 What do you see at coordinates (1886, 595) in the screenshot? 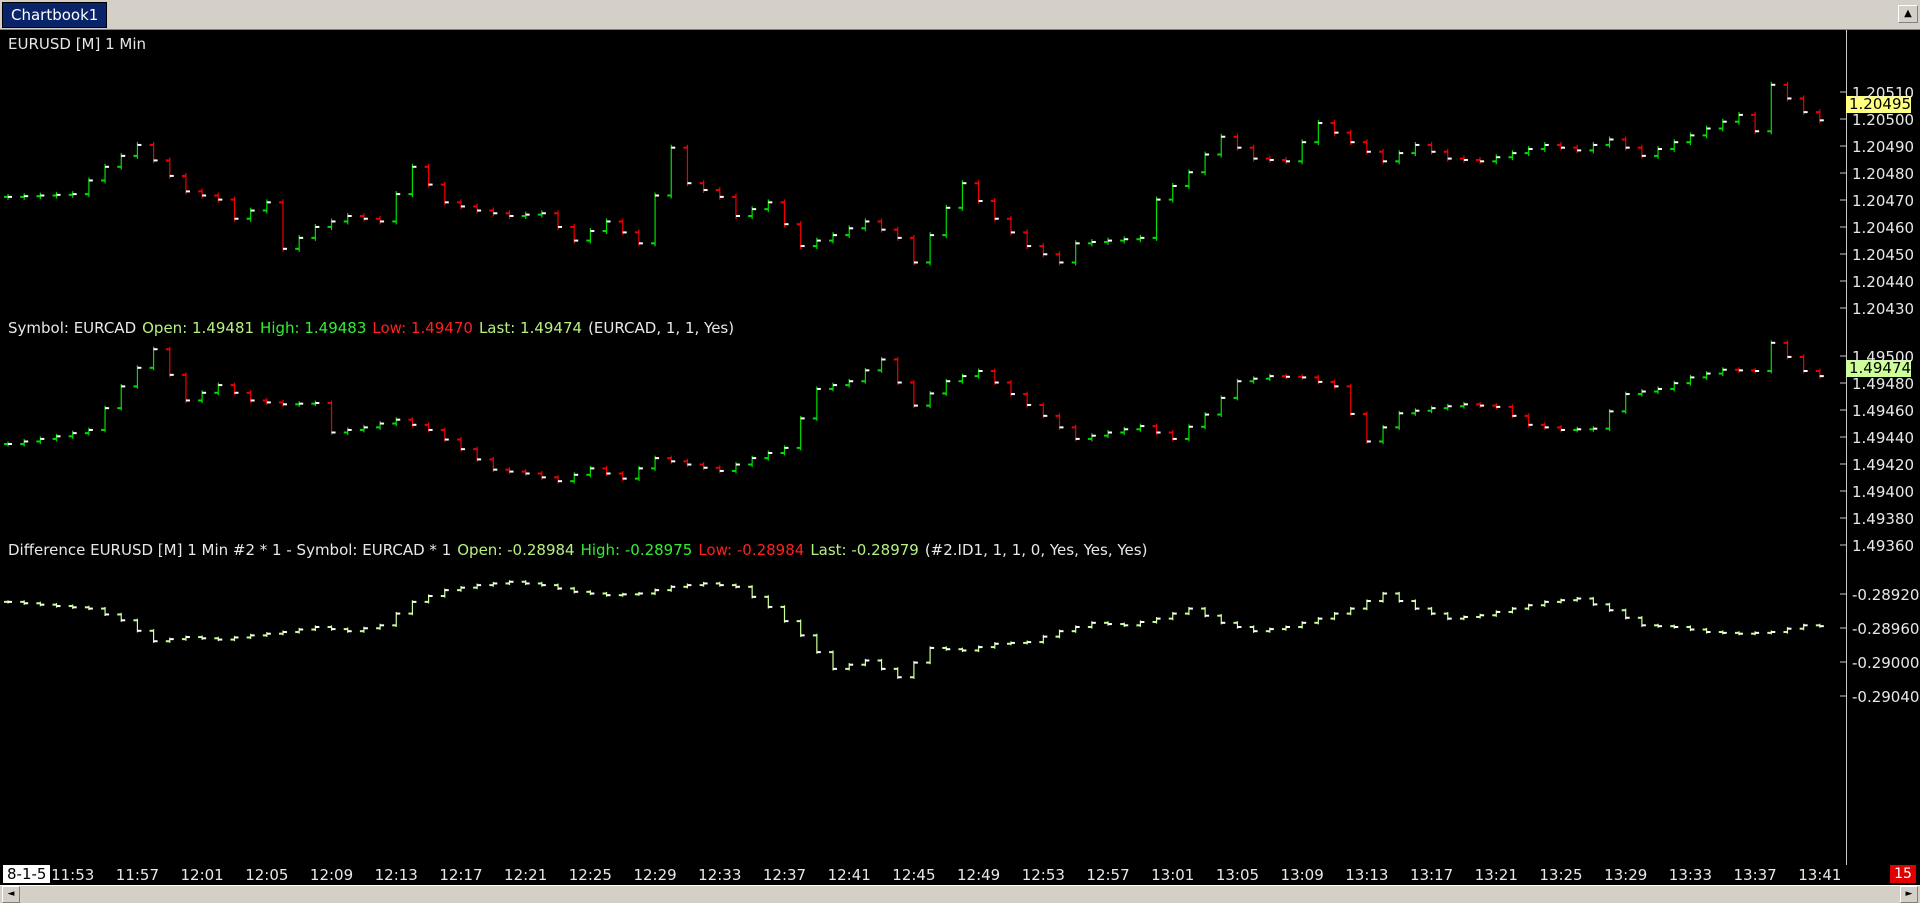
I see `price-axis-label: -0.28920` at bounding box center [1886, 595].